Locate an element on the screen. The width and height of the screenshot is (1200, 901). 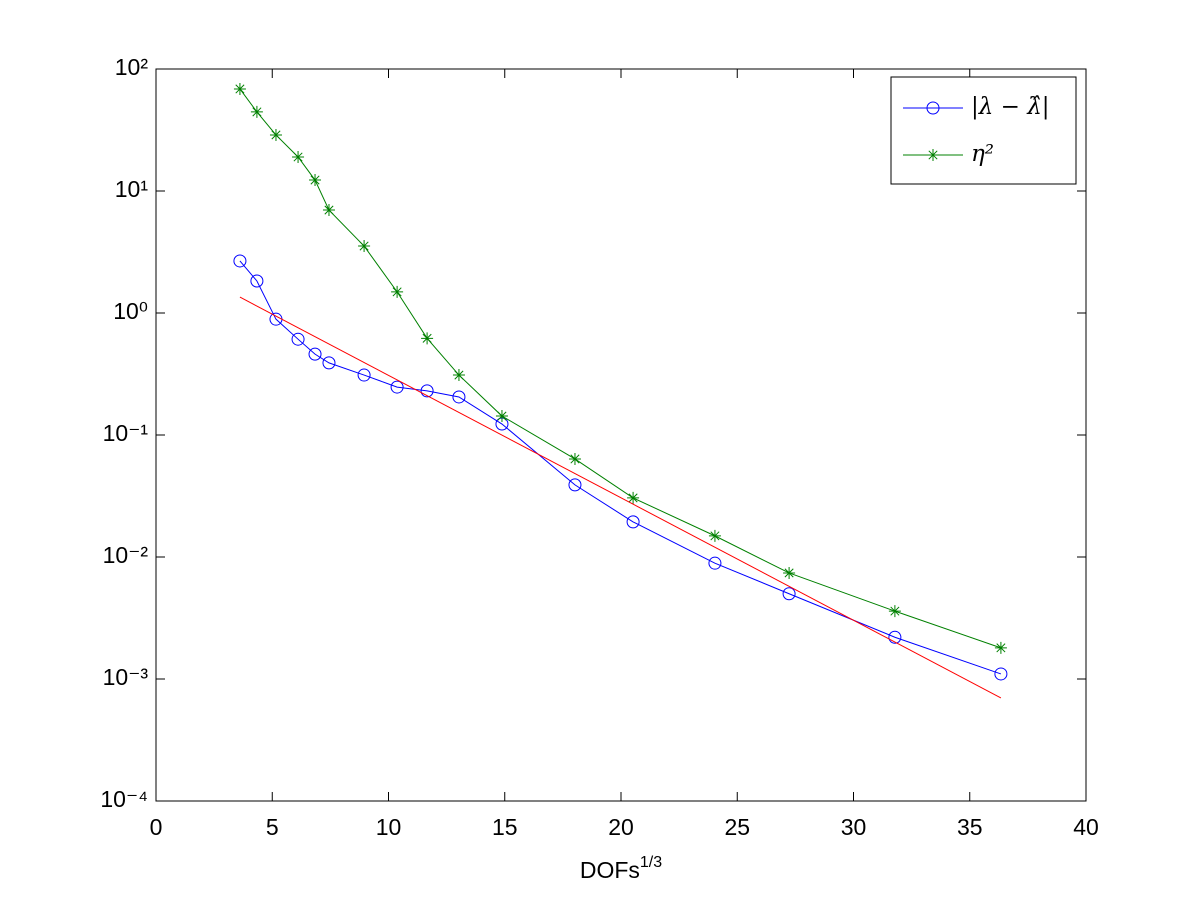
x-tick-label: 5 is located at coordinates (272, 827).